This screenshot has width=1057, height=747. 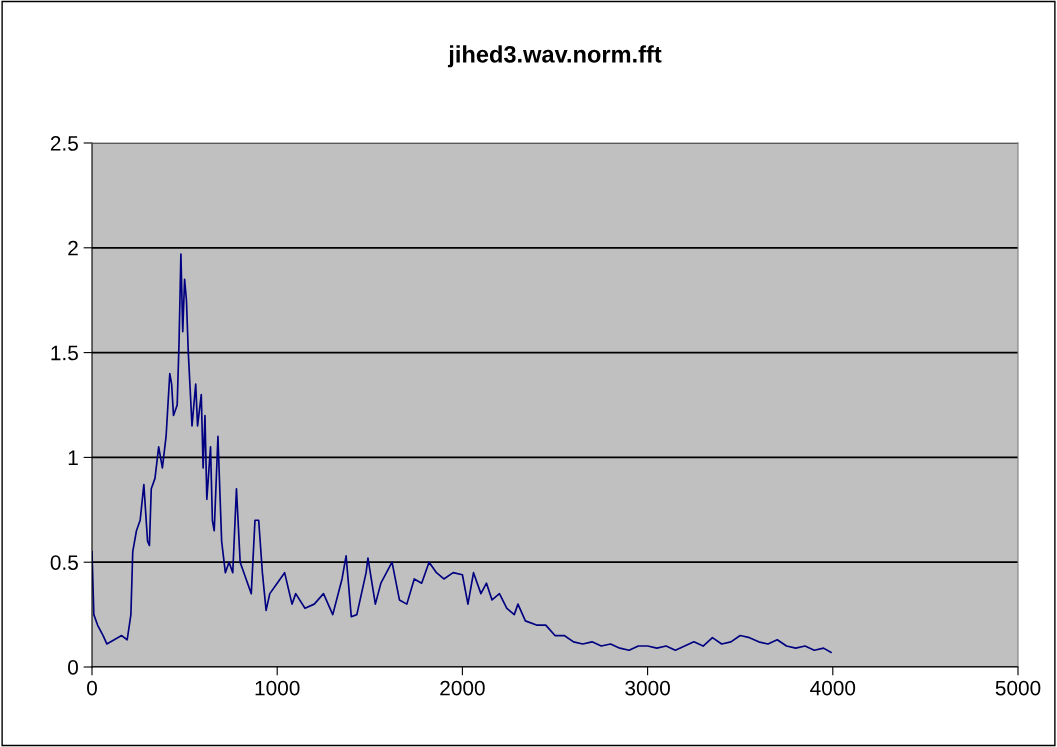 I want to click on x-tick-label: 2000, so click(x=462, y=688).